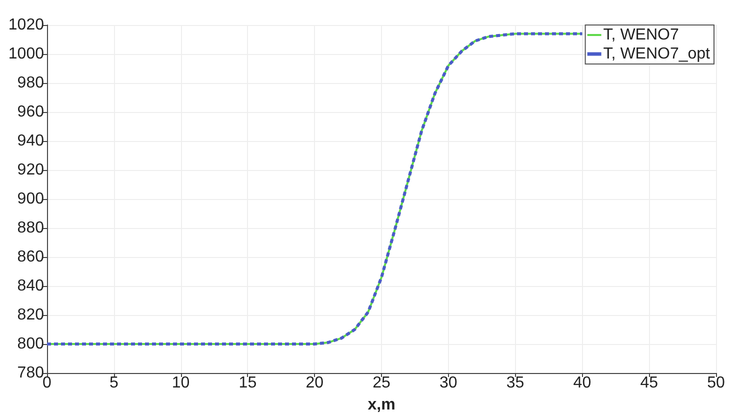 This screenshot has height=418, width=740. Describe the element at coordinates (381, 383) in the screenshot. I see `x-tick-label: 25` at that location.